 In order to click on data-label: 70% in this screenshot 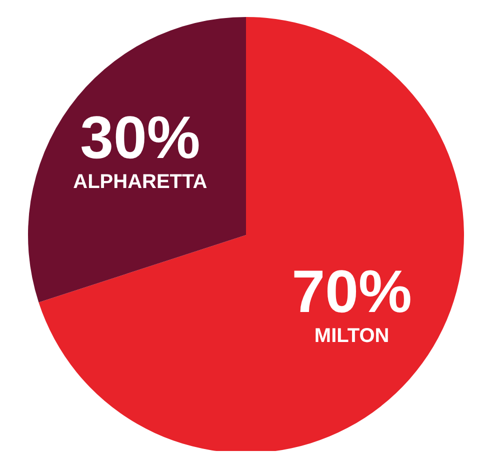, I will do `click(352, 291)`.